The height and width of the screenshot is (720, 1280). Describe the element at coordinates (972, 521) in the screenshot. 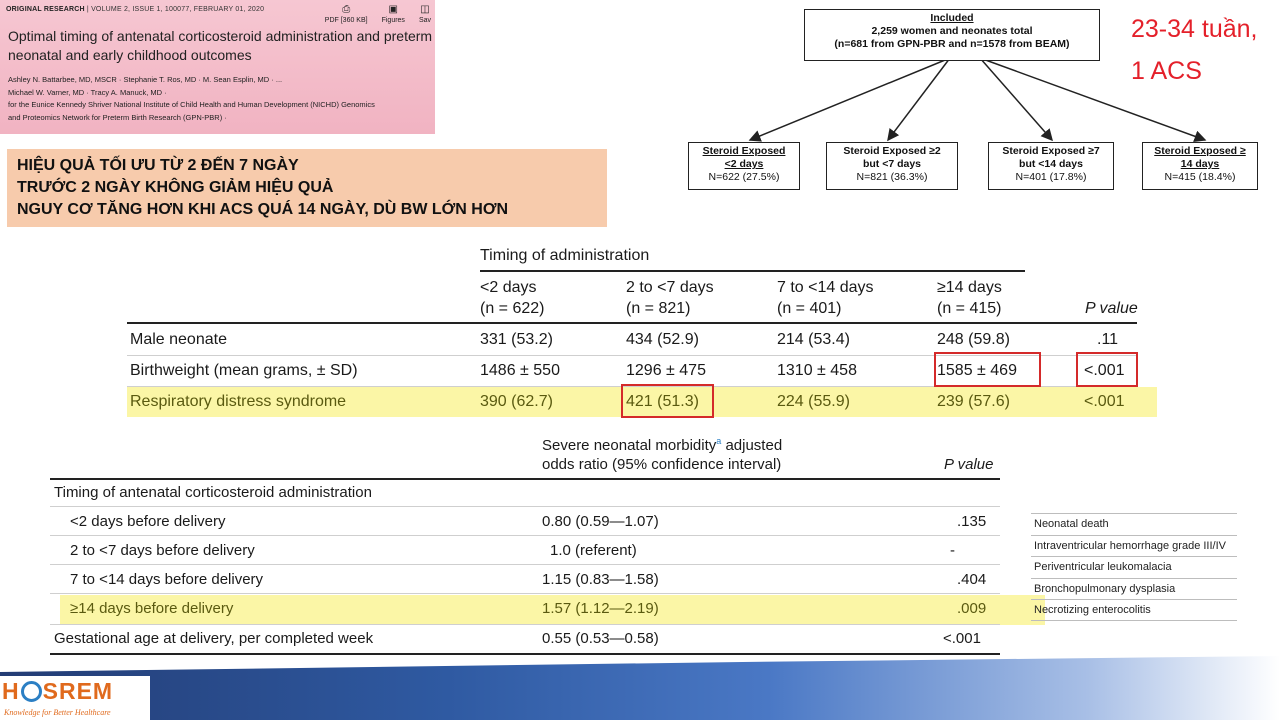

I see `table-row-p: .135` at that location.